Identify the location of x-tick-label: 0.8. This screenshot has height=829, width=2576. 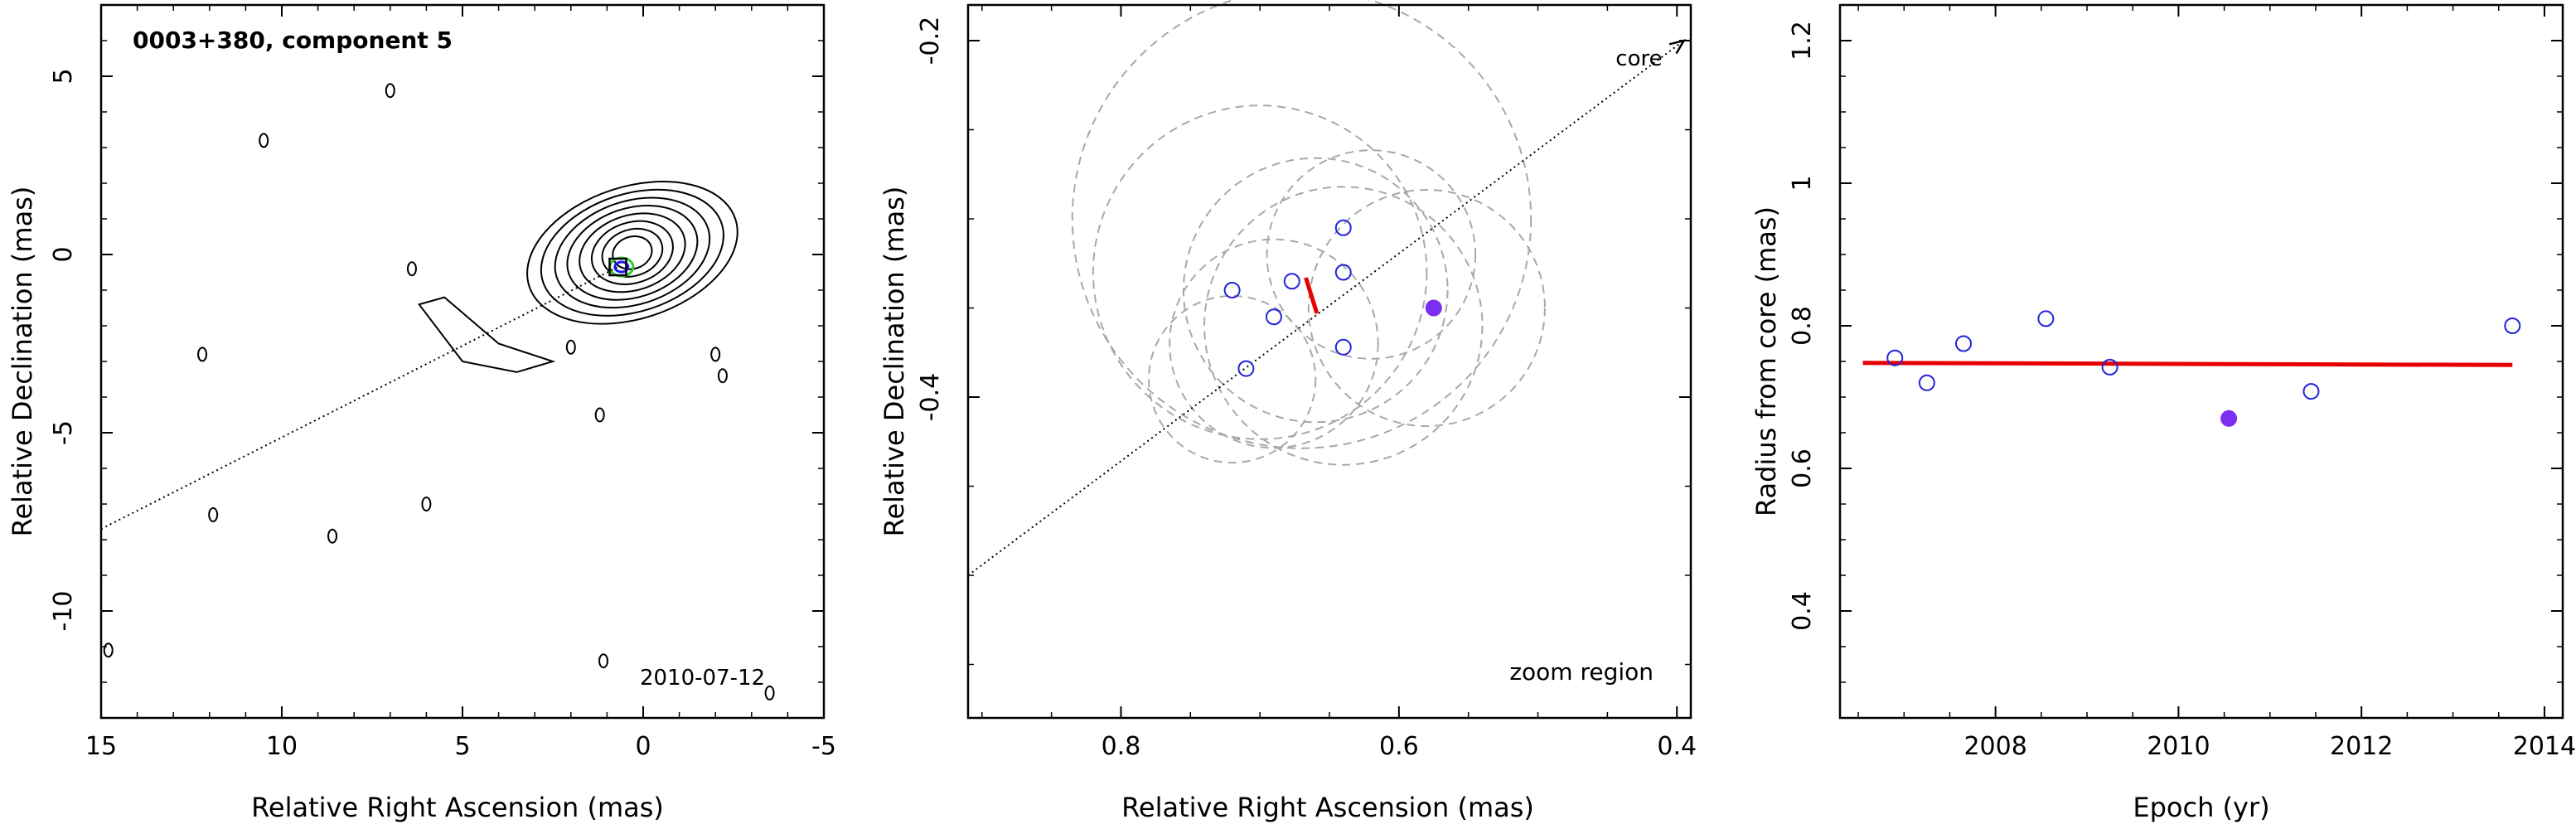
(1121, 746).